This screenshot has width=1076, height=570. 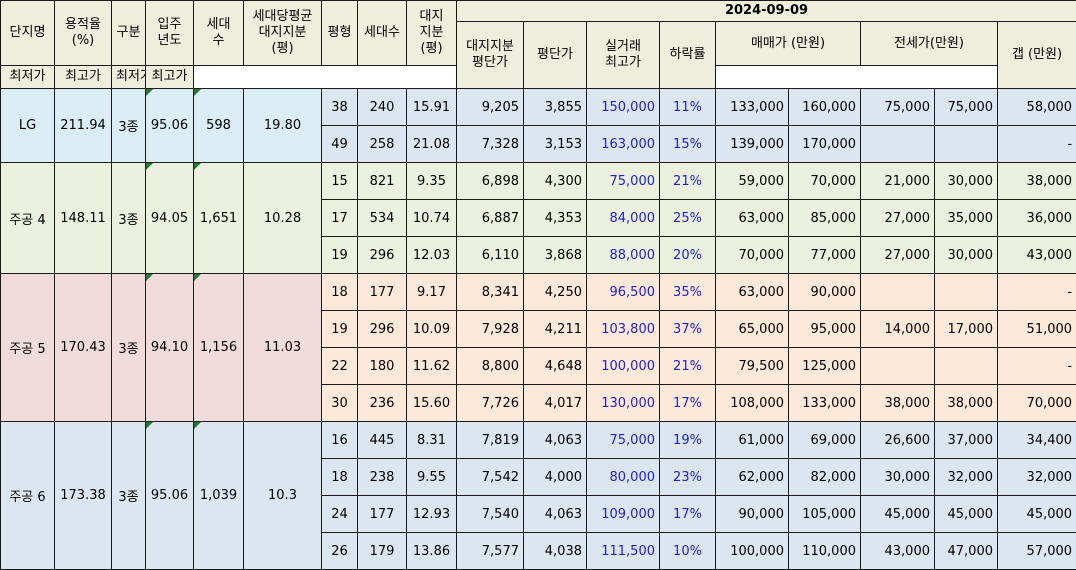 I want to click on land-share-price: 8,341, so click(x=490, y=292).